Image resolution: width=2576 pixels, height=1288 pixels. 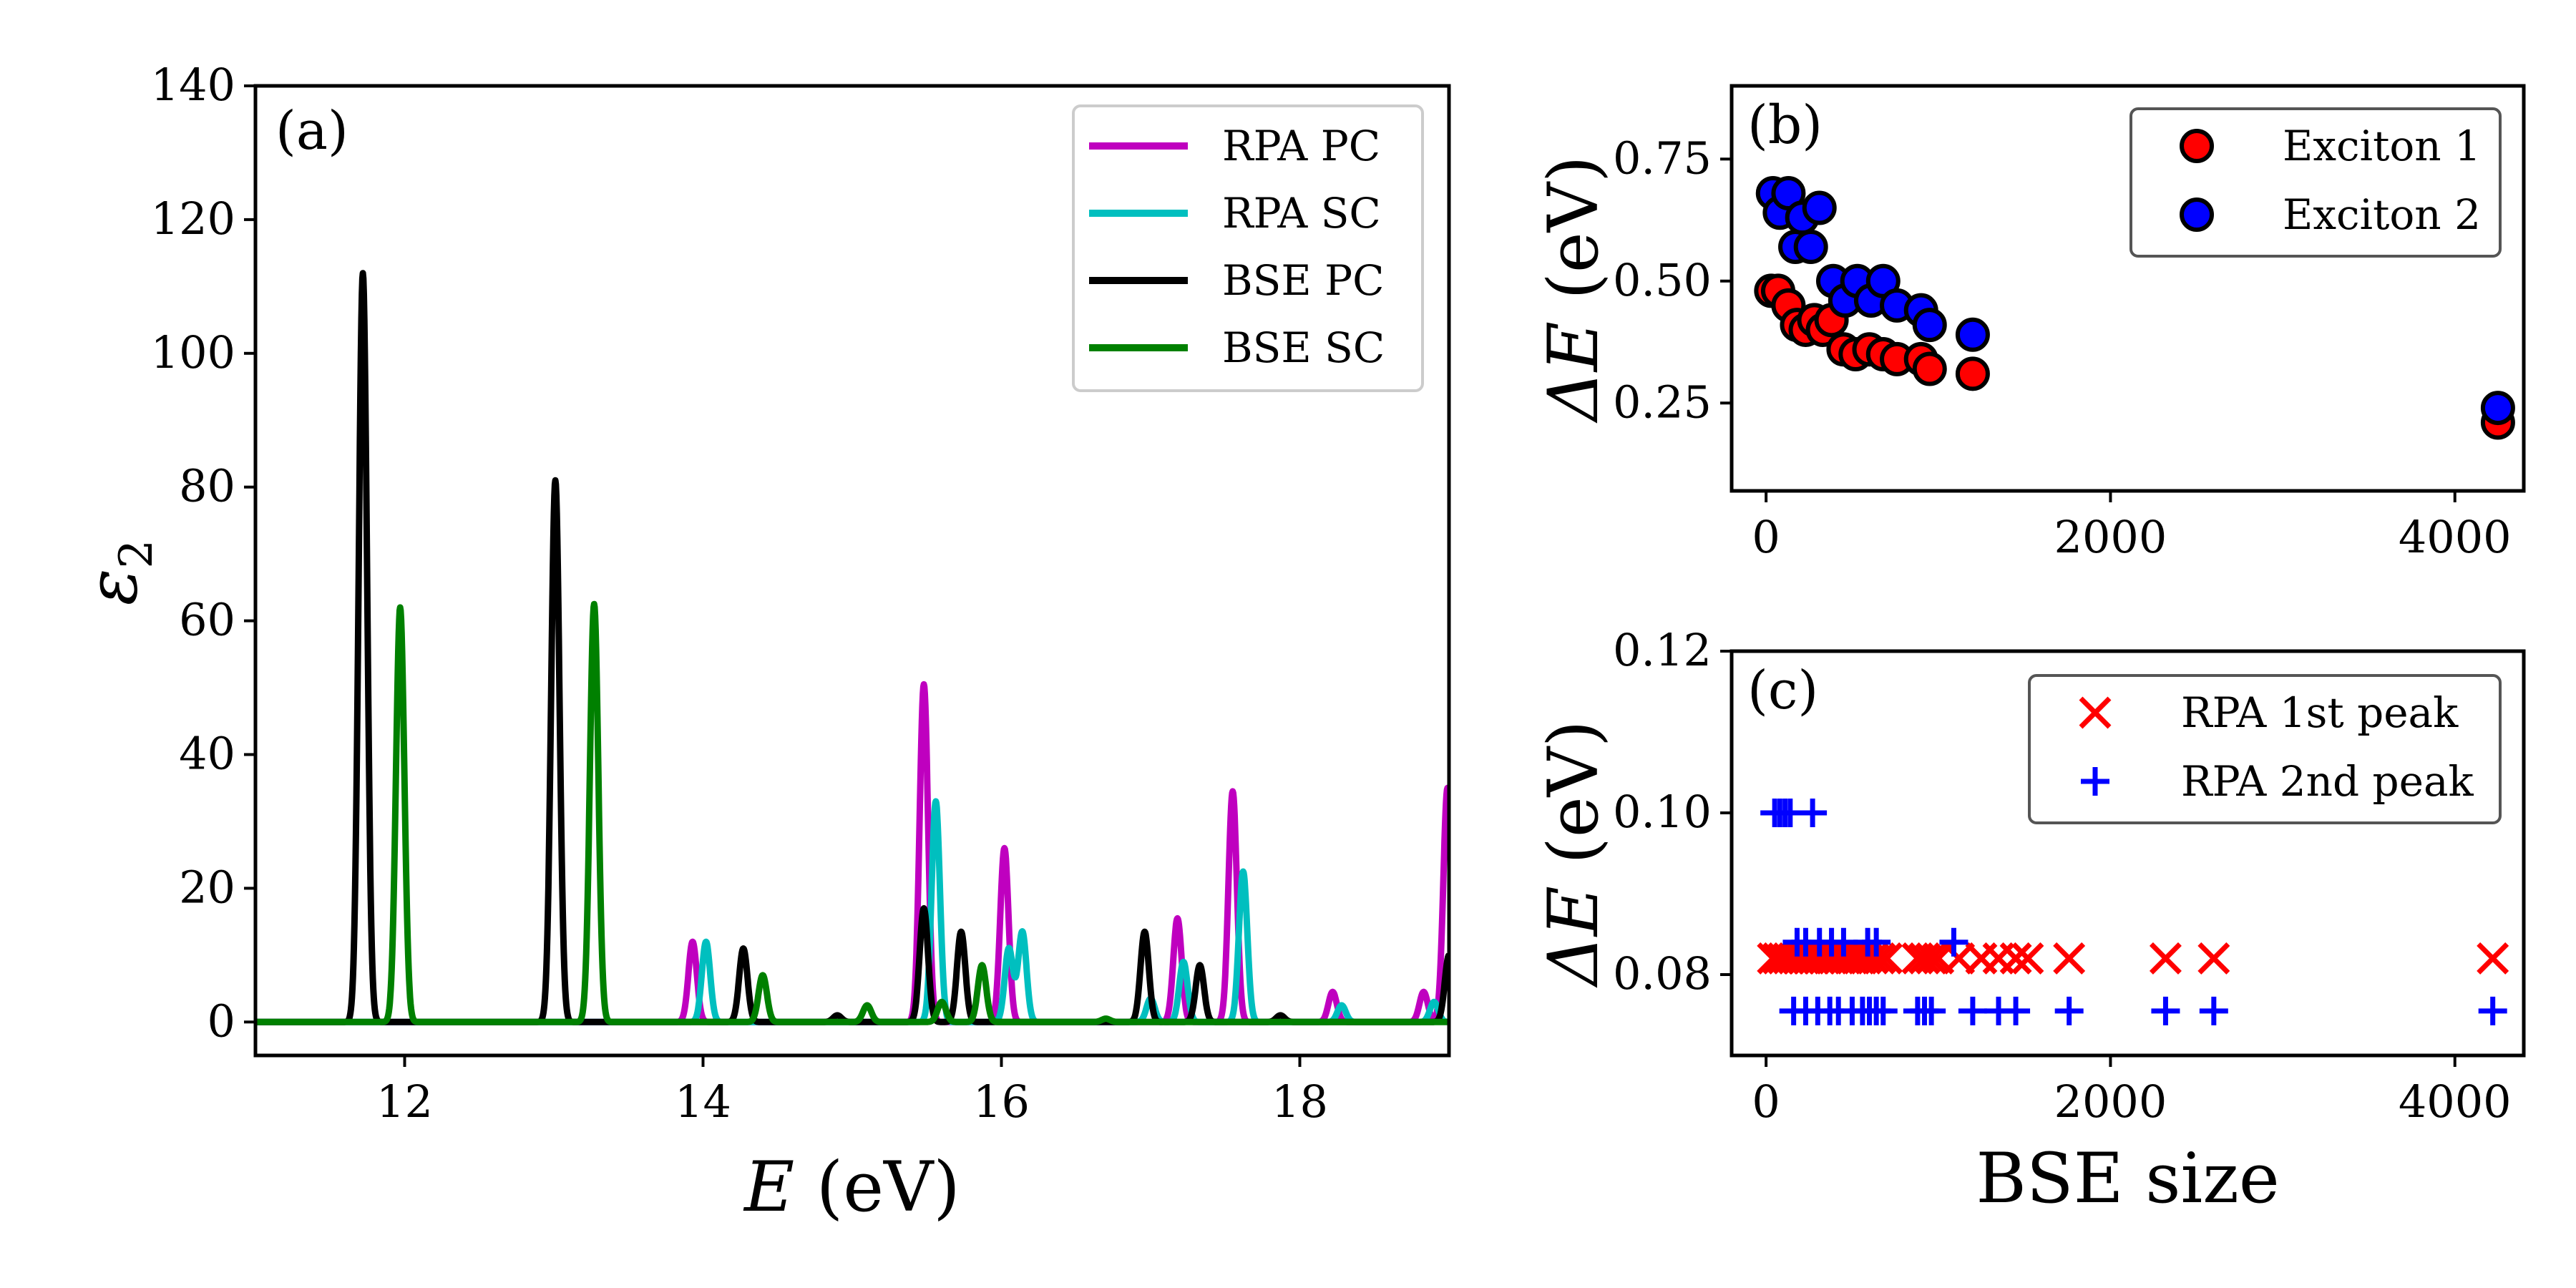 What do you see at coordinates (2110, 537) in the screenshot?
I see `panel-b-xtick-label: 2000` at bounding box center [2110, 537].